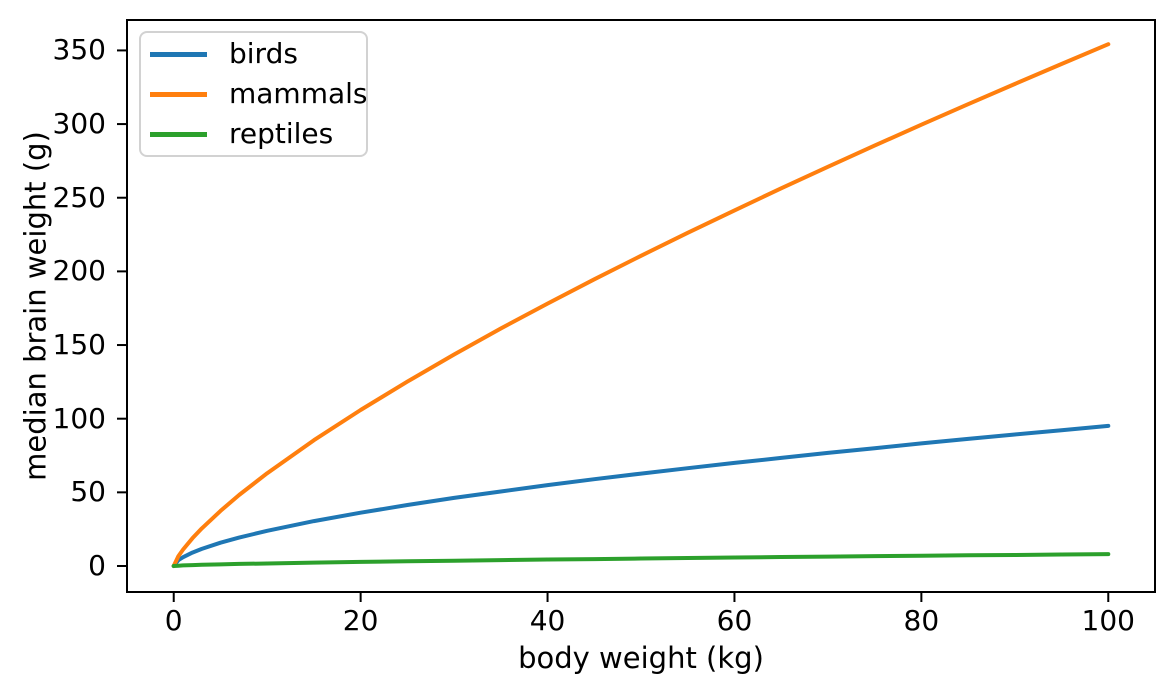 This screenshot has width=1174, height=694. Describe the element at coordinates (79, 271) in the screenshot. I see `y-tick-label: 200` at that location.